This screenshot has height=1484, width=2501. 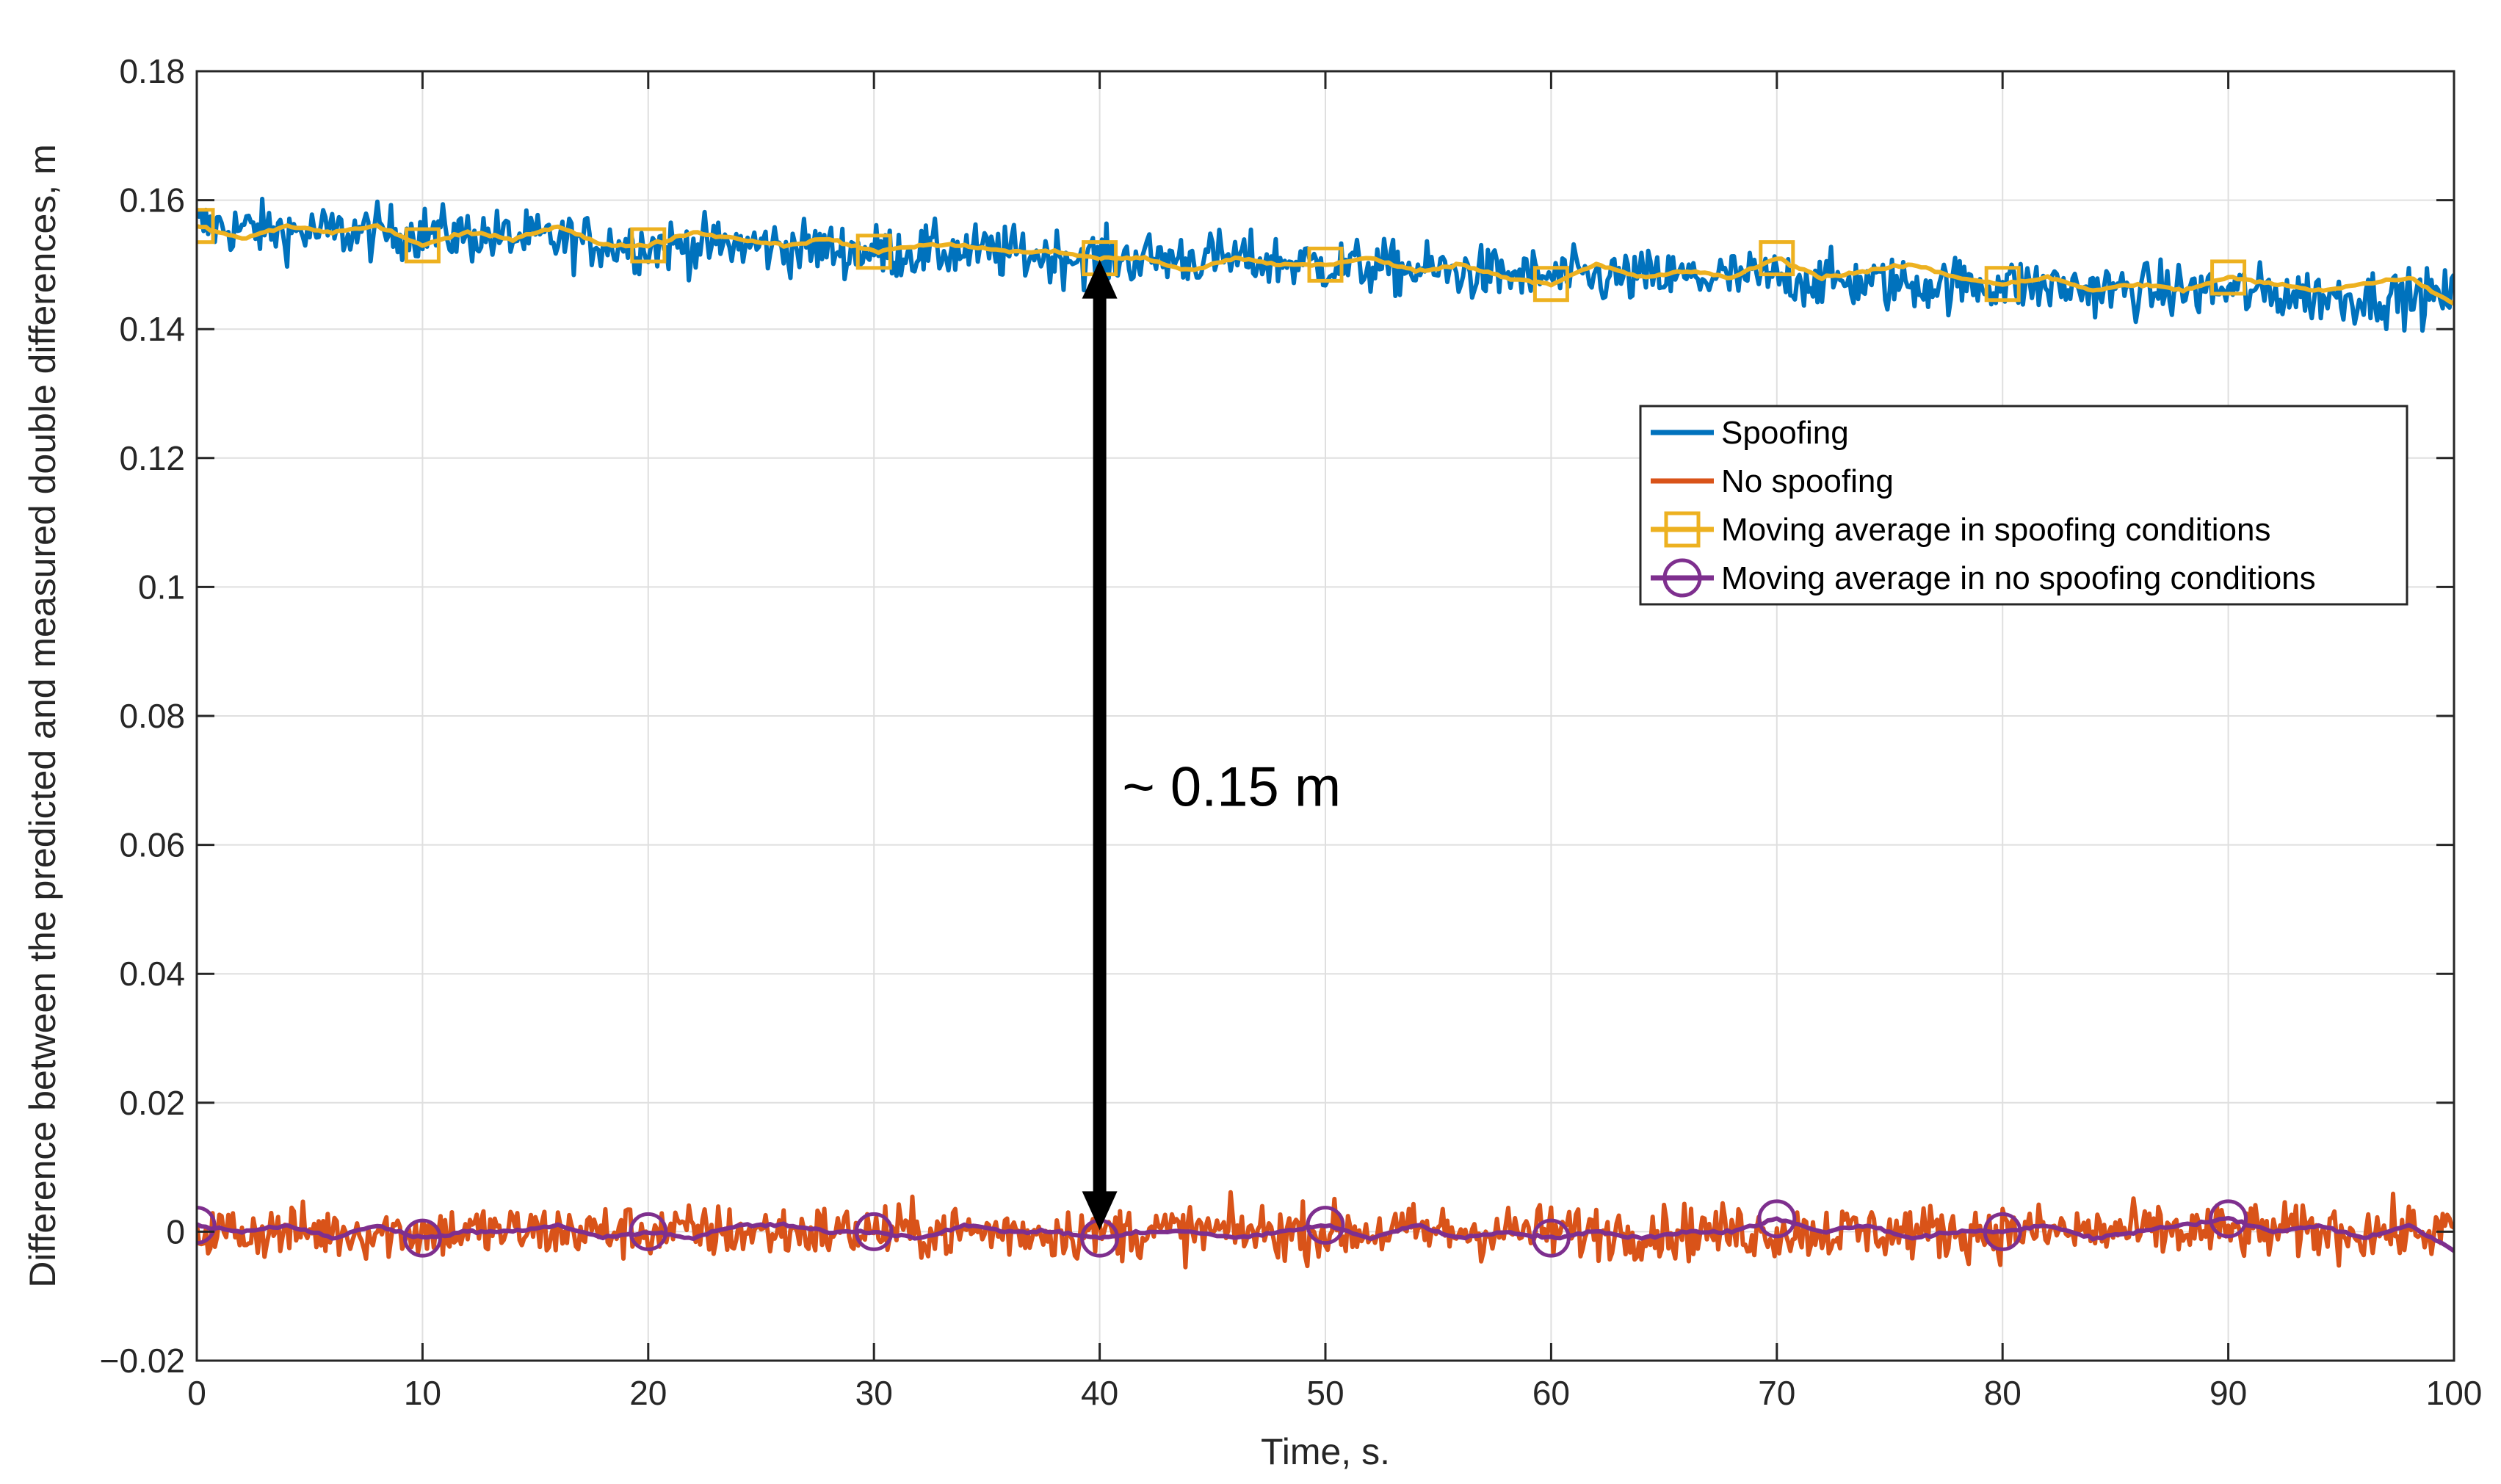 I want to click on x-tick-label: 70, so click(x=1776, y=1393).